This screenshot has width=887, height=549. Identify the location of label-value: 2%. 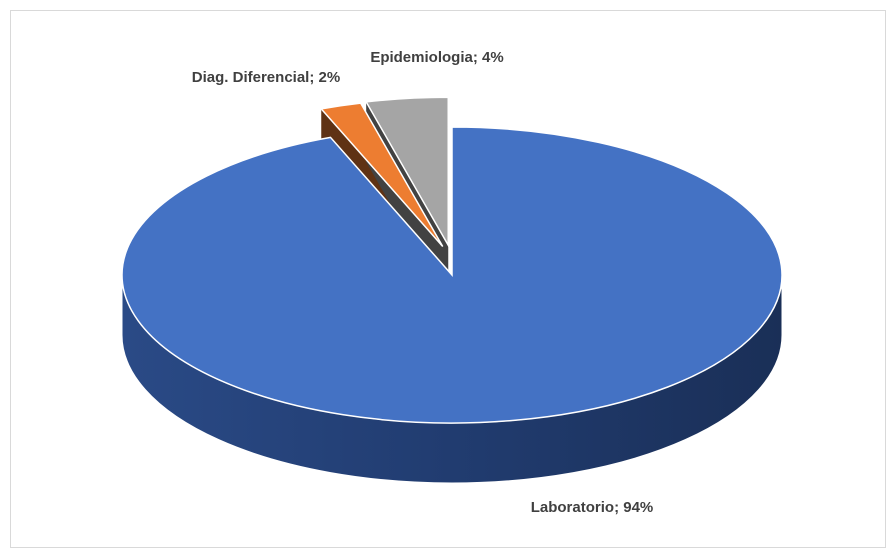
(329, 77).